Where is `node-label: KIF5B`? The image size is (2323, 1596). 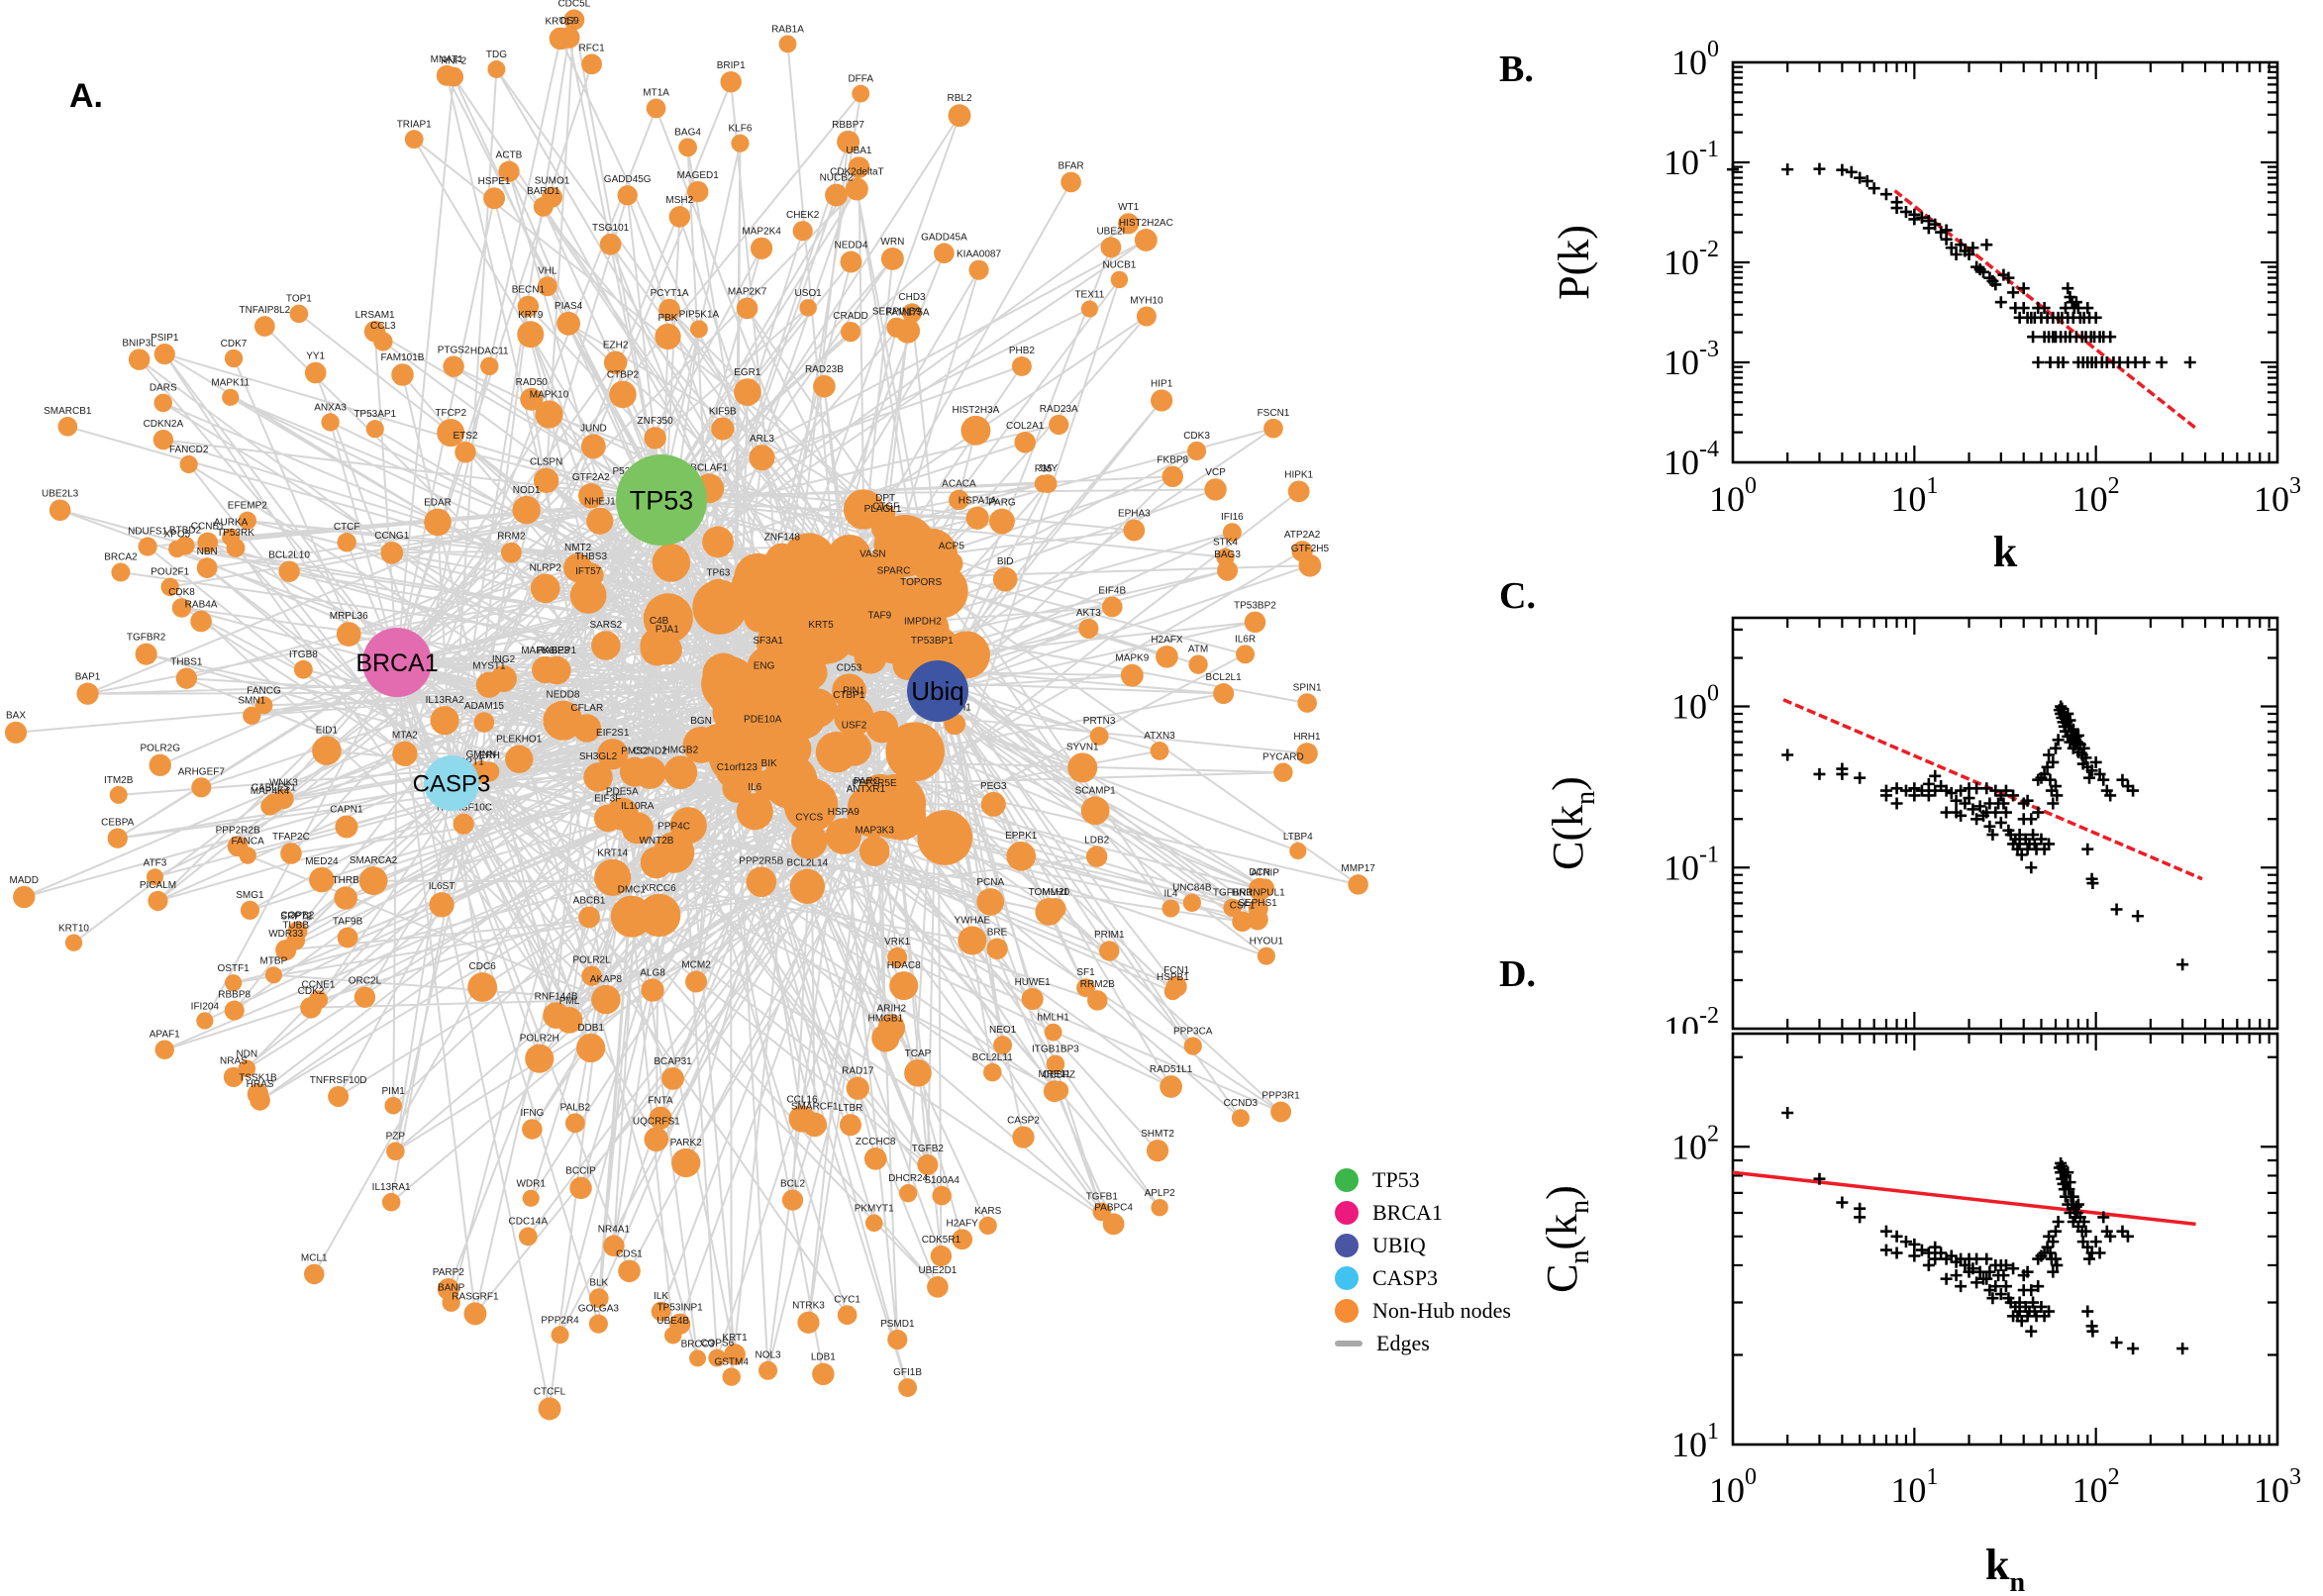 node-label: KIF5B is located at coordinates (723, 411).